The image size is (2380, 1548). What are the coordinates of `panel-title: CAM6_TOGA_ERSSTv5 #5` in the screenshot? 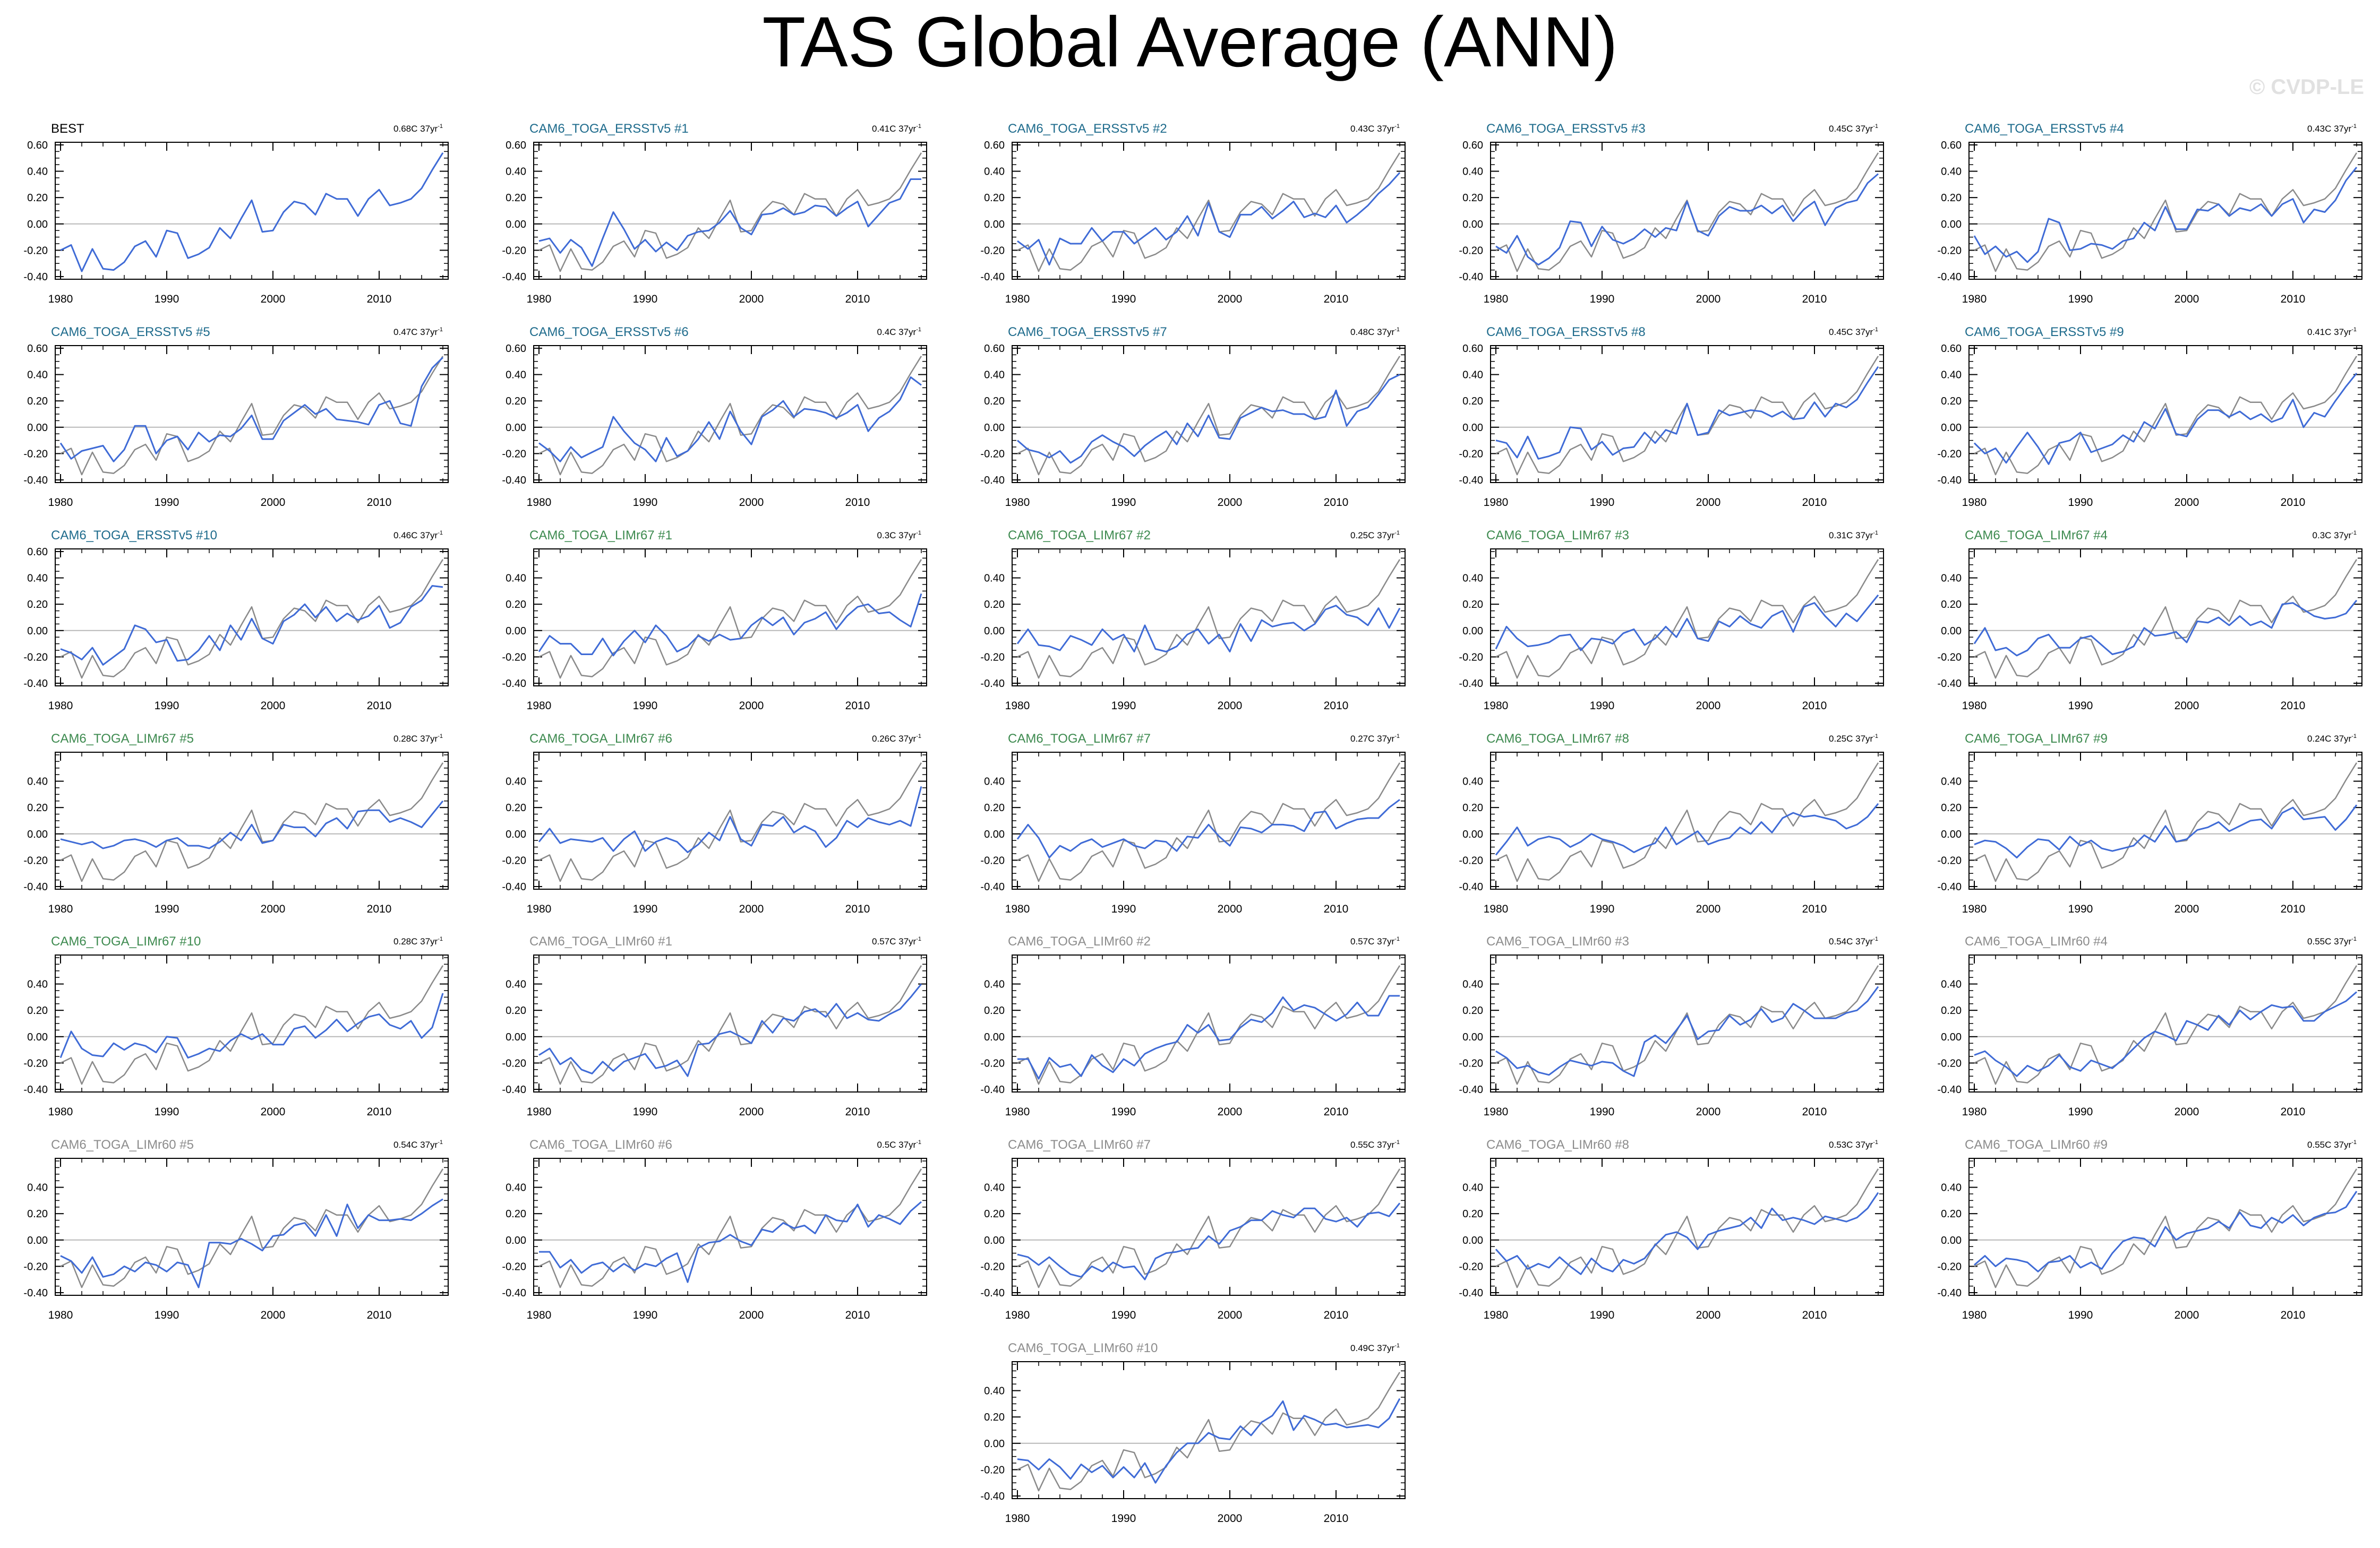 It's located at (130, 332).